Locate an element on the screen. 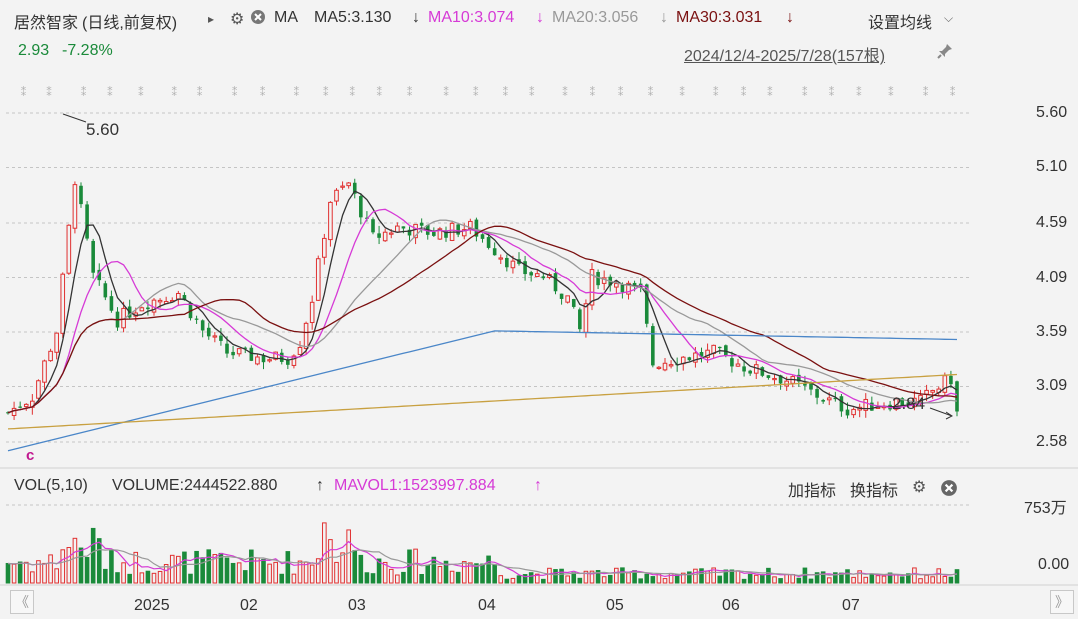  low-arrow is located at coordinates (941, 413).